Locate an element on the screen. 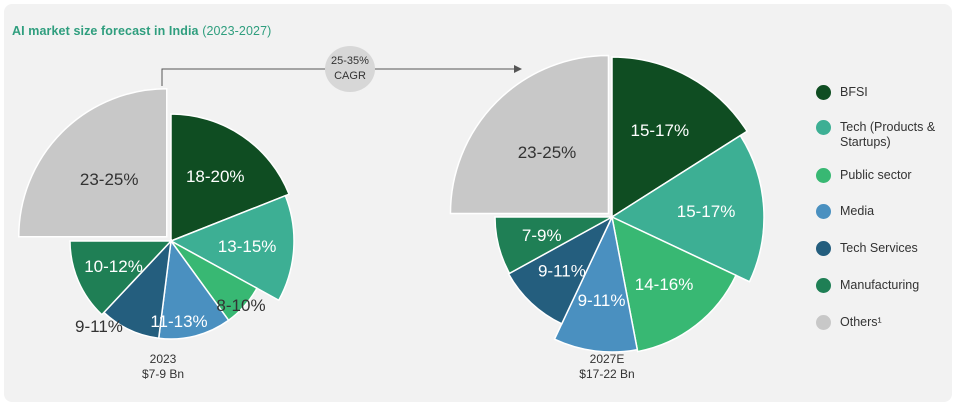  pie-label-manufacturing-2027e: 7-9% is located at coordinates (542, 235).